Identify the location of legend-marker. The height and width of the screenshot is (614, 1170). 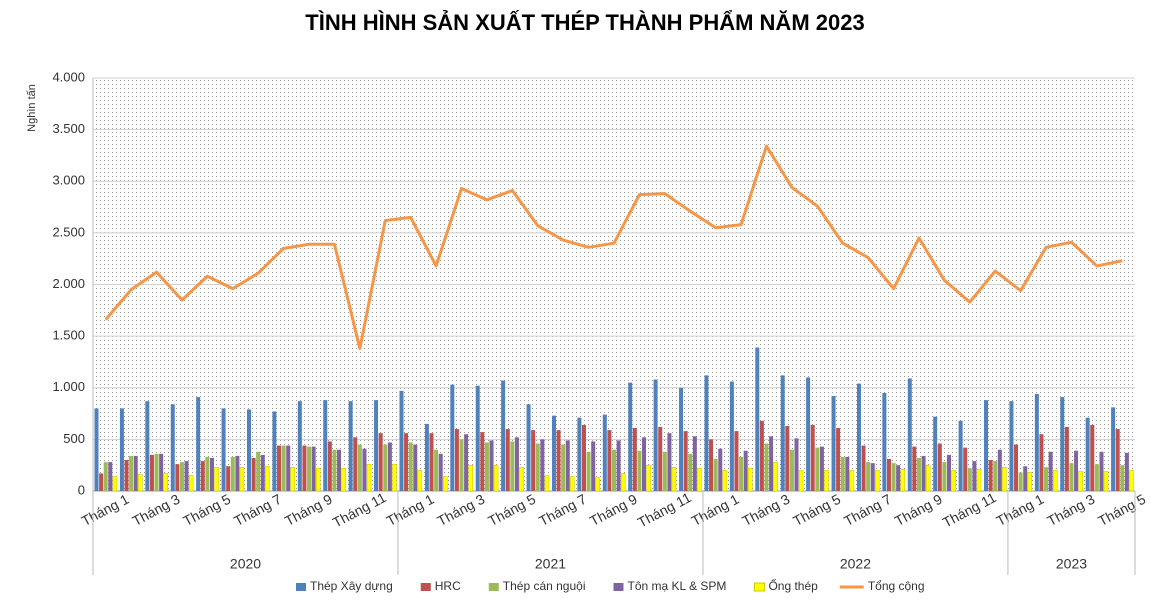
(618, 587).